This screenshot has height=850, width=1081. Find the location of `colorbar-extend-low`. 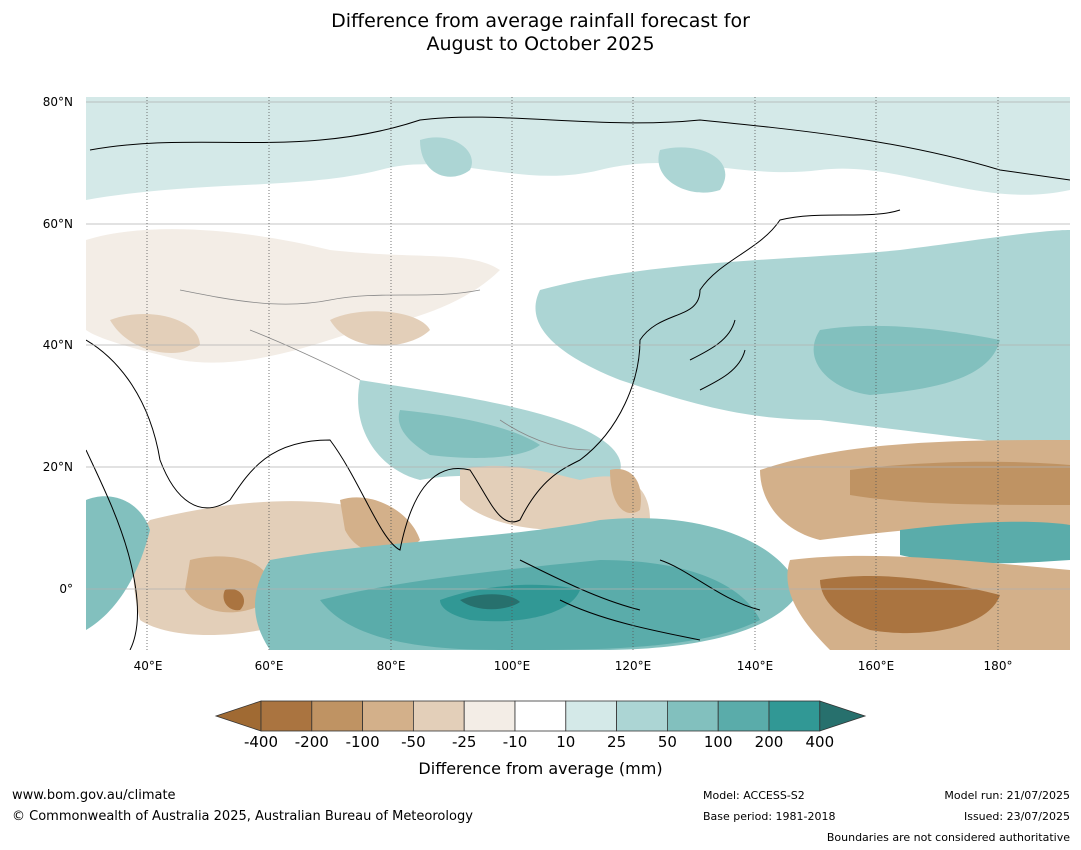

colorbar-extend-low is located at coordinates (238, 716).